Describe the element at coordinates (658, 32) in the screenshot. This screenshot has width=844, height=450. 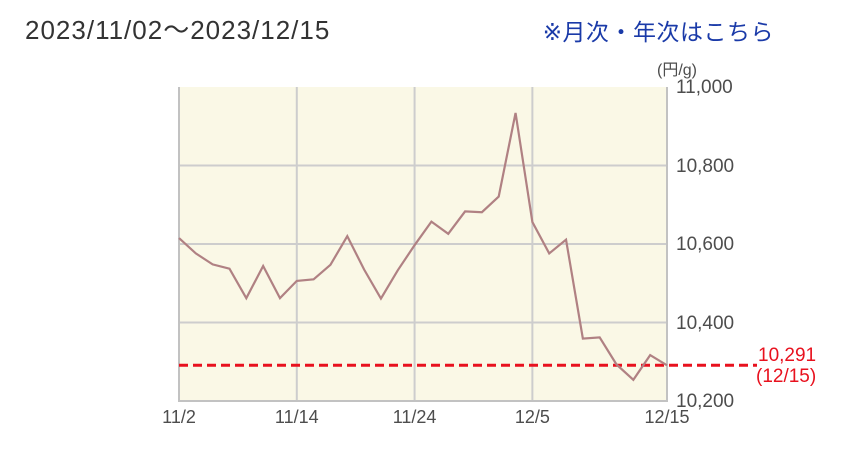
I see `monthly-yearly-link: ※月次・年次はこちら` at that location.